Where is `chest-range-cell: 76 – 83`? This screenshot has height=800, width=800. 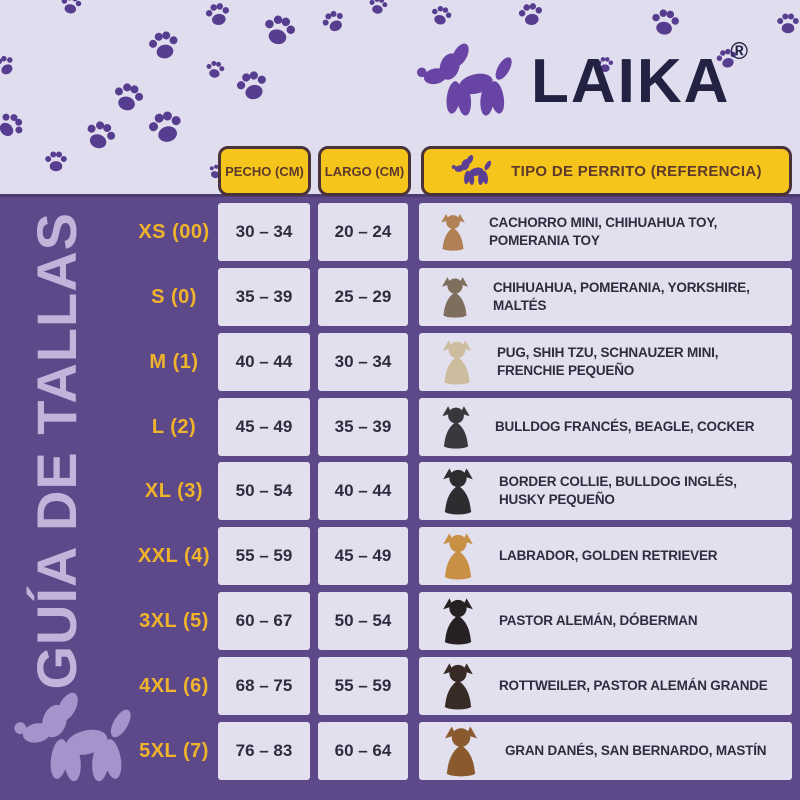 chest-range-cell: 76 – 83 is located at coordinates (264, 751).